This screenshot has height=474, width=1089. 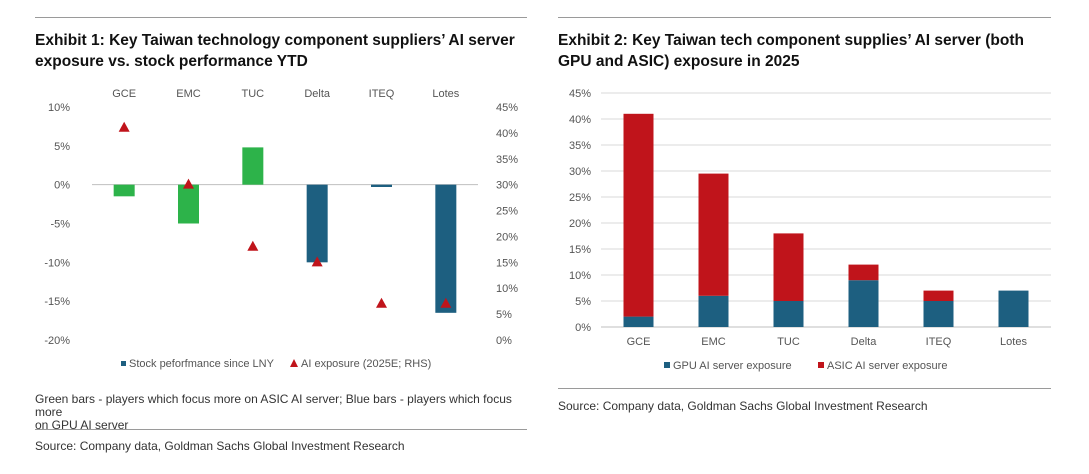 What do you see at coordinates (580, 250) in the screenshot?
I see `y-axis-tick-label: 15%` at bounding box center [580, 250].